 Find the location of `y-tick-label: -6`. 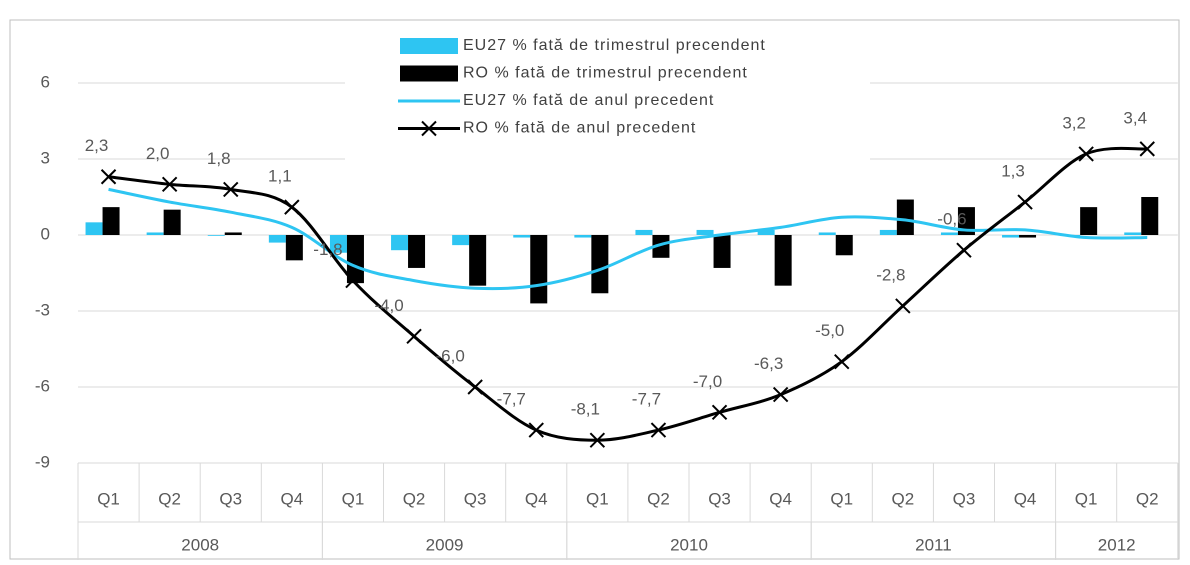

y-tick-label: -6 is located at coordinates (42, 385).